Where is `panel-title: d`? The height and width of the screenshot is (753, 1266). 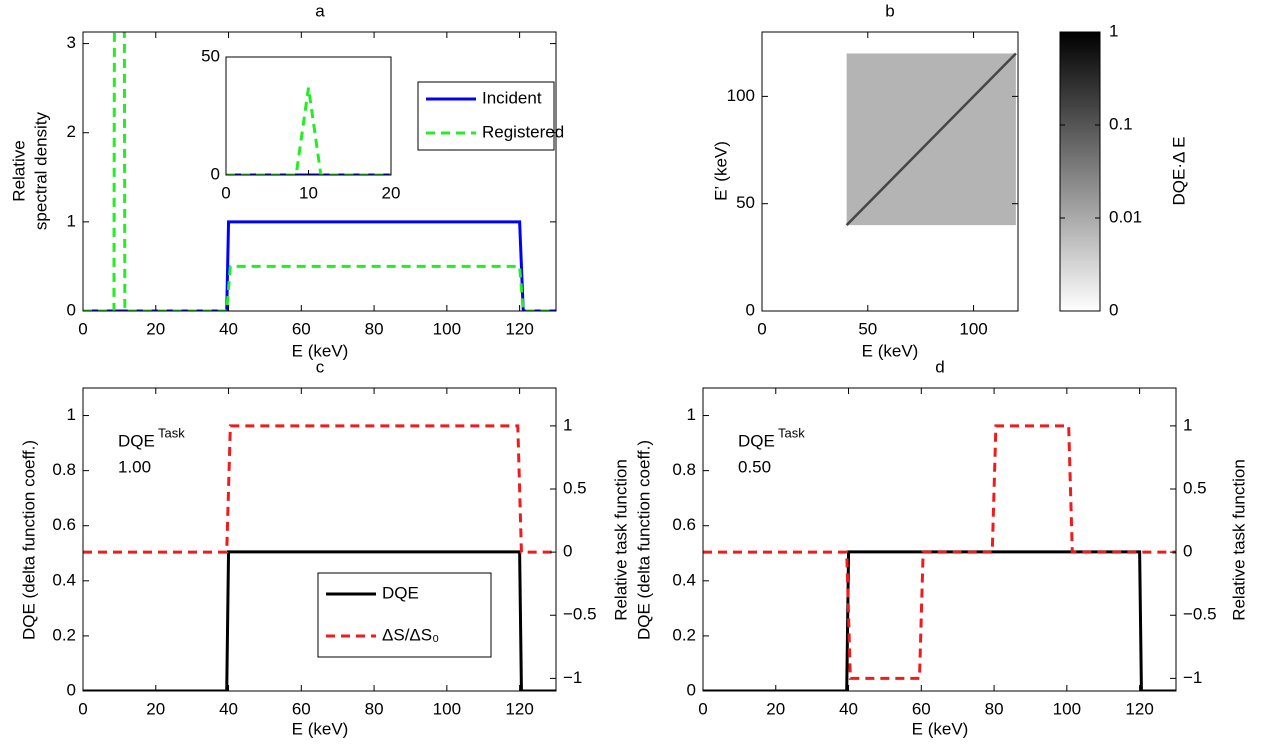
panel-title: d is located at coordinates (939, 366).